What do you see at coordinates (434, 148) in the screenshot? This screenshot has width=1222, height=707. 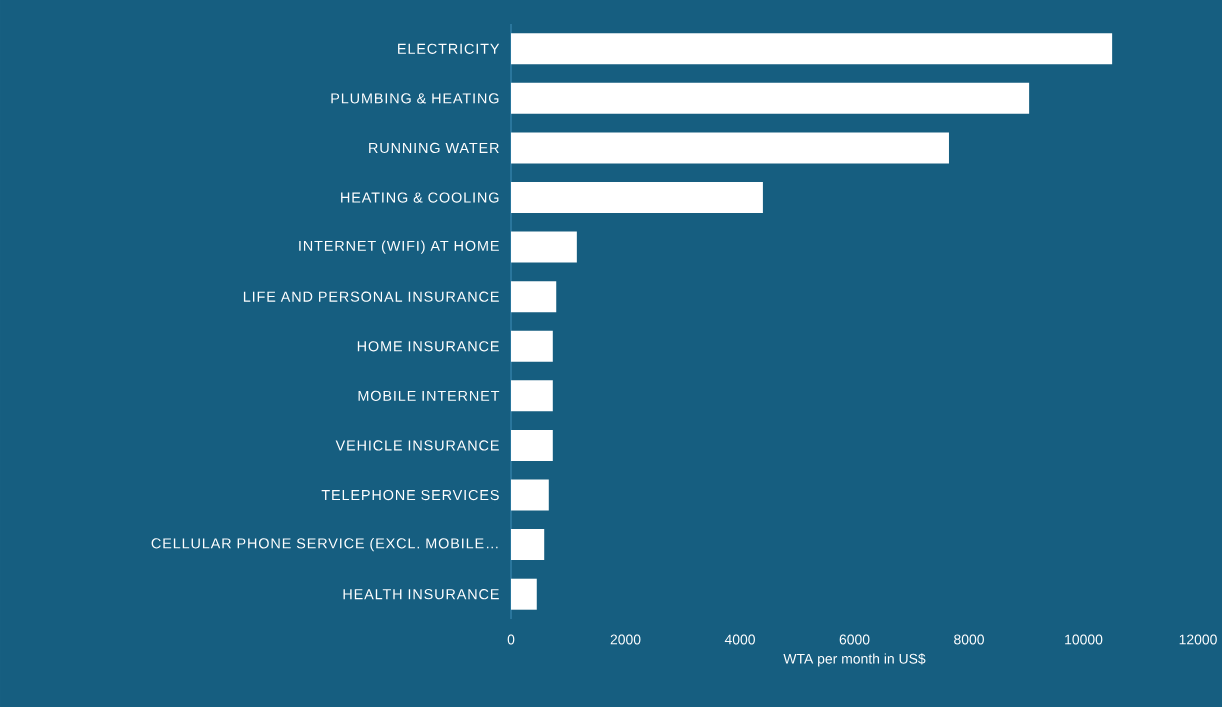 I see `y-tick-label: RUNNING WATER` at bounding box center [434, 148].